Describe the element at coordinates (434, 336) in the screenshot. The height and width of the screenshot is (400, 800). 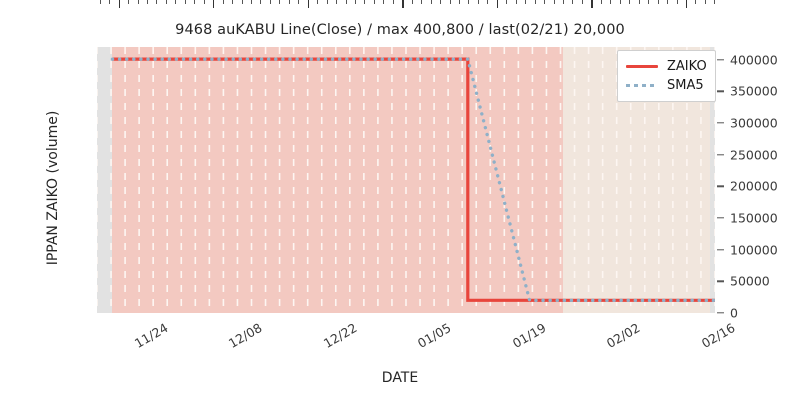
I see `x-tick-label: 01/05` at that location.